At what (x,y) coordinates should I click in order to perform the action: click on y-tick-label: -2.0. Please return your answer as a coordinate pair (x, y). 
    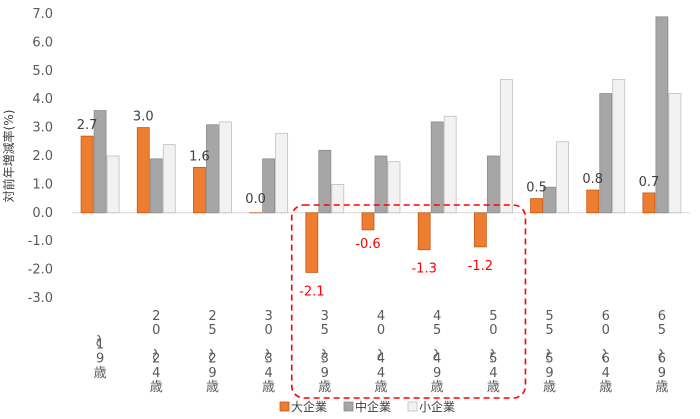
    Looking at the image, I should click on (40, 270).